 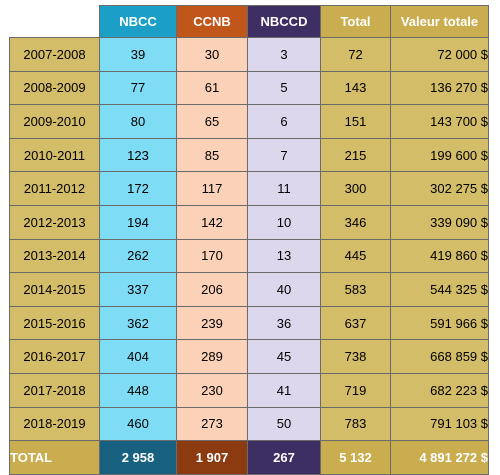 I want to click on ccnb-cell: 142, so click(x=212, y=222).